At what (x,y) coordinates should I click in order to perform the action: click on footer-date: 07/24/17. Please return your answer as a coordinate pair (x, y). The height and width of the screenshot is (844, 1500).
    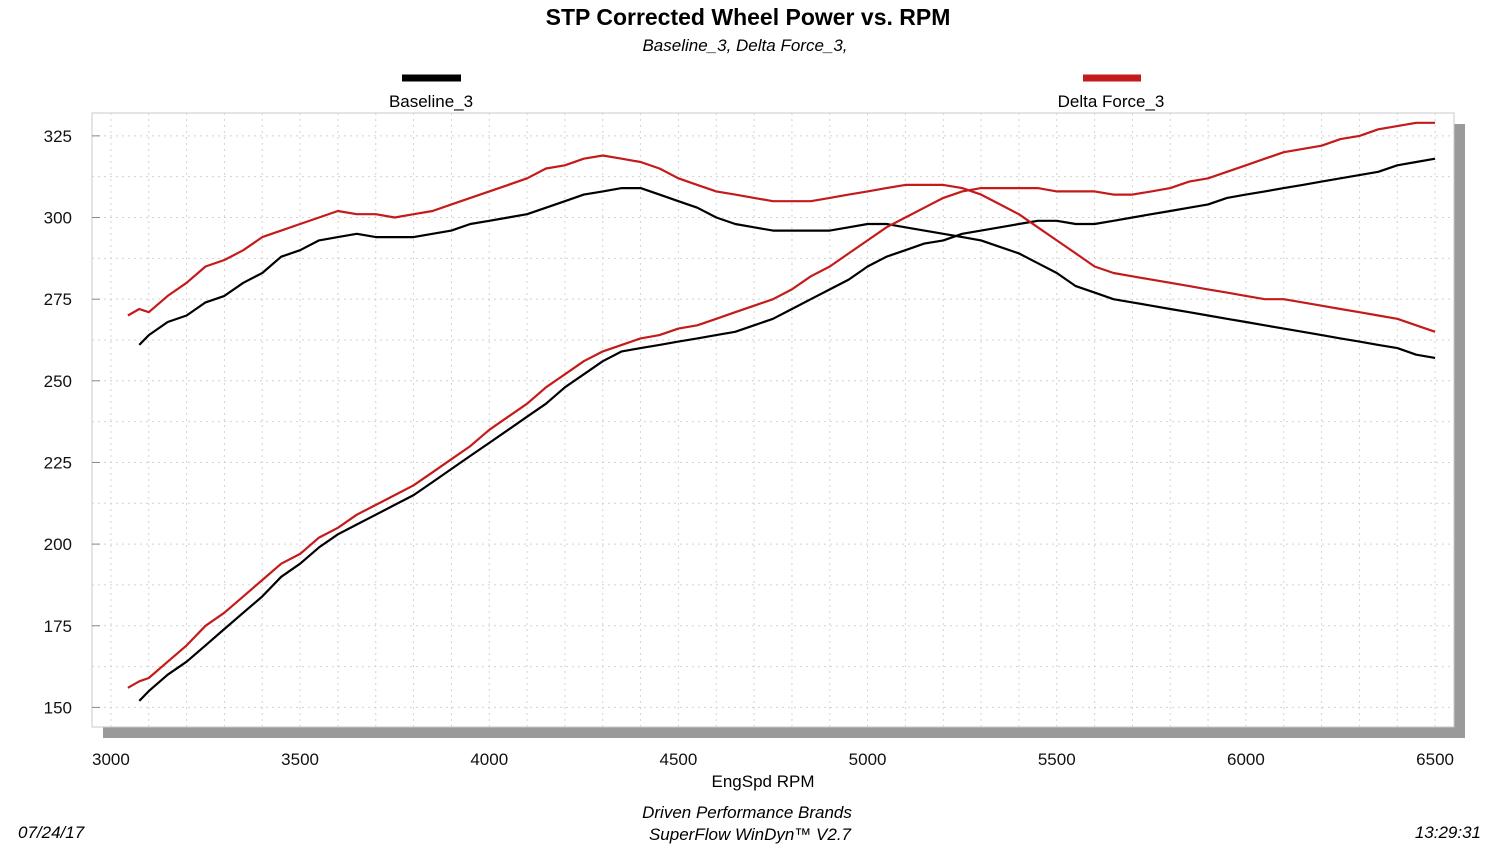
    Looking at the image, I should click on (51, 832).